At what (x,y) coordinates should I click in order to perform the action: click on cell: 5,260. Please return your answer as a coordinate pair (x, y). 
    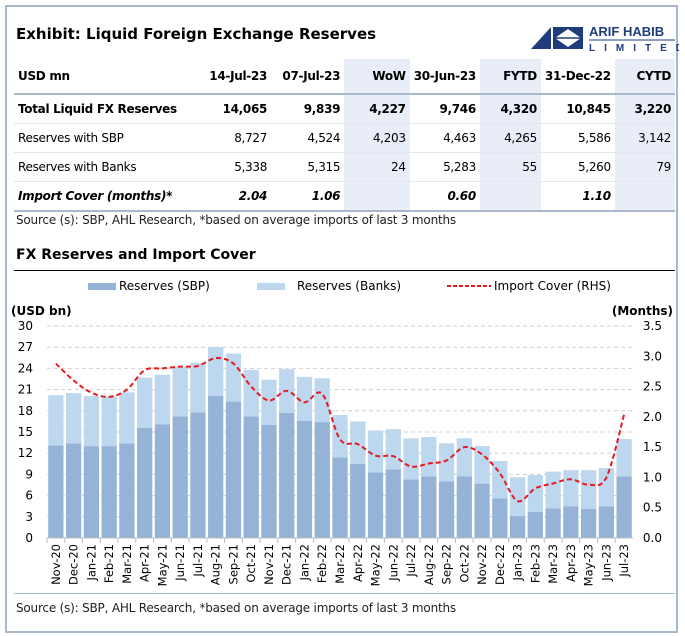
    Looking at the image, I should click on (577, 167).